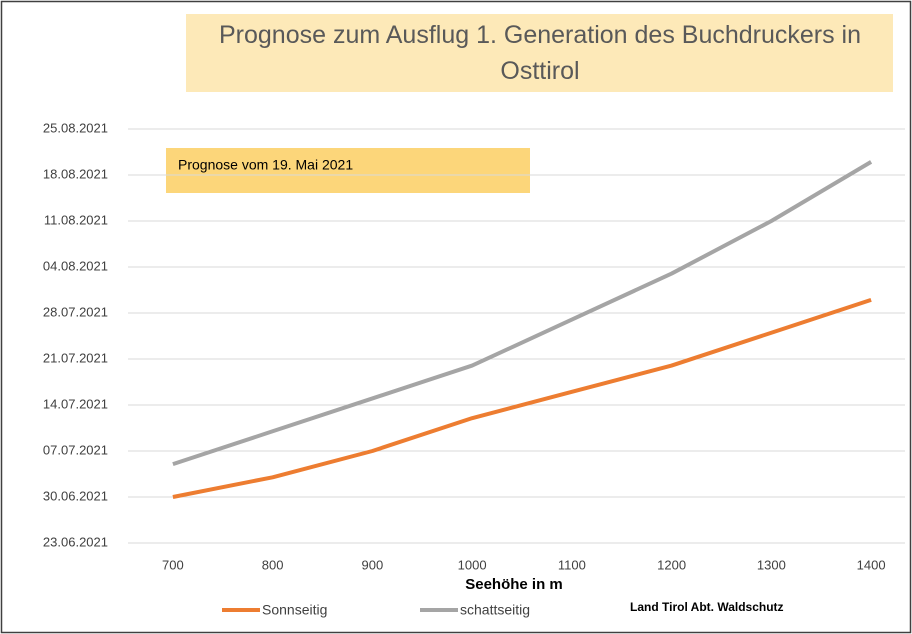  What do you see at coordinates (495, 610) in the screenshot?
I see `legend-label: schattseitig` at bounding box center [495, 610].